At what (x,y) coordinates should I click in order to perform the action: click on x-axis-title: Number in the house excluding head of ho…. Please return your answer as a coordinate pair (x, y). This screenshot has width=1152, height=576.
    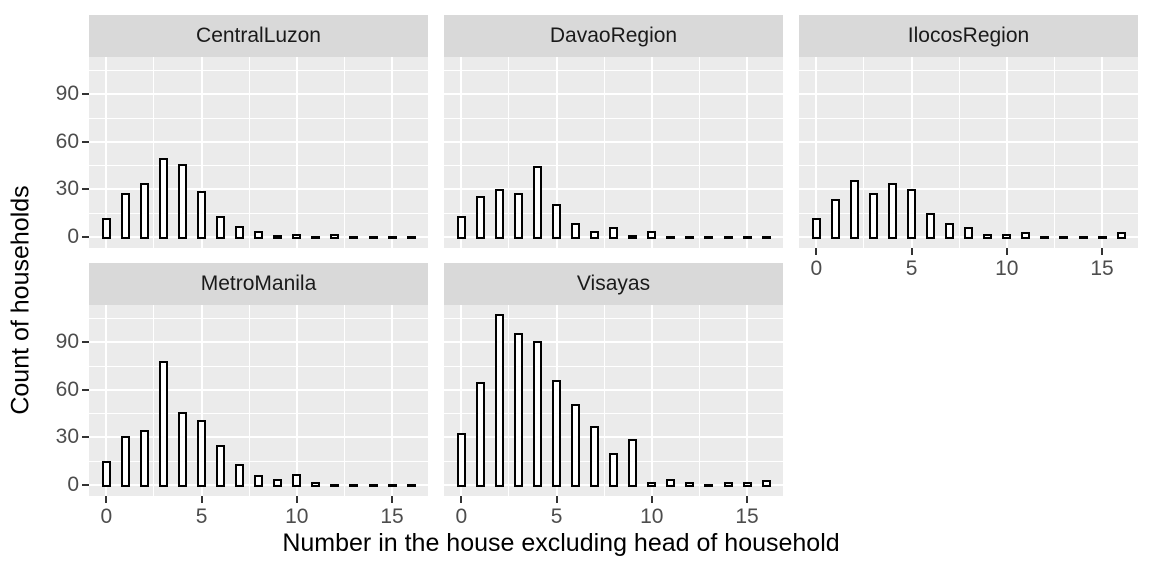
    Looking at the image, I should click on (561, 543).